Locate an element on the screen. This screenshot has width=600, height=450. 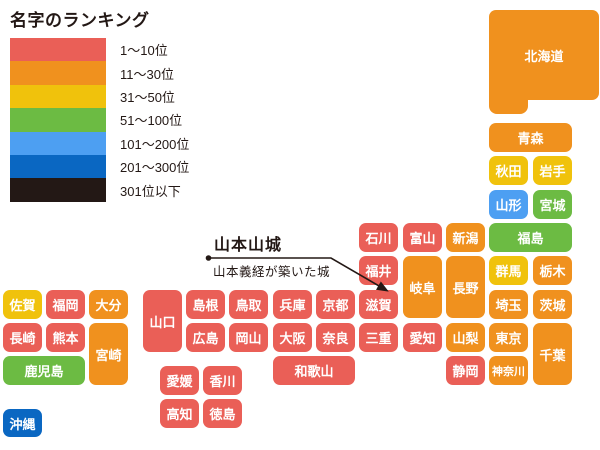
prefecture-tile-ishikawa: 石川 is located at coordinates (378, 237).